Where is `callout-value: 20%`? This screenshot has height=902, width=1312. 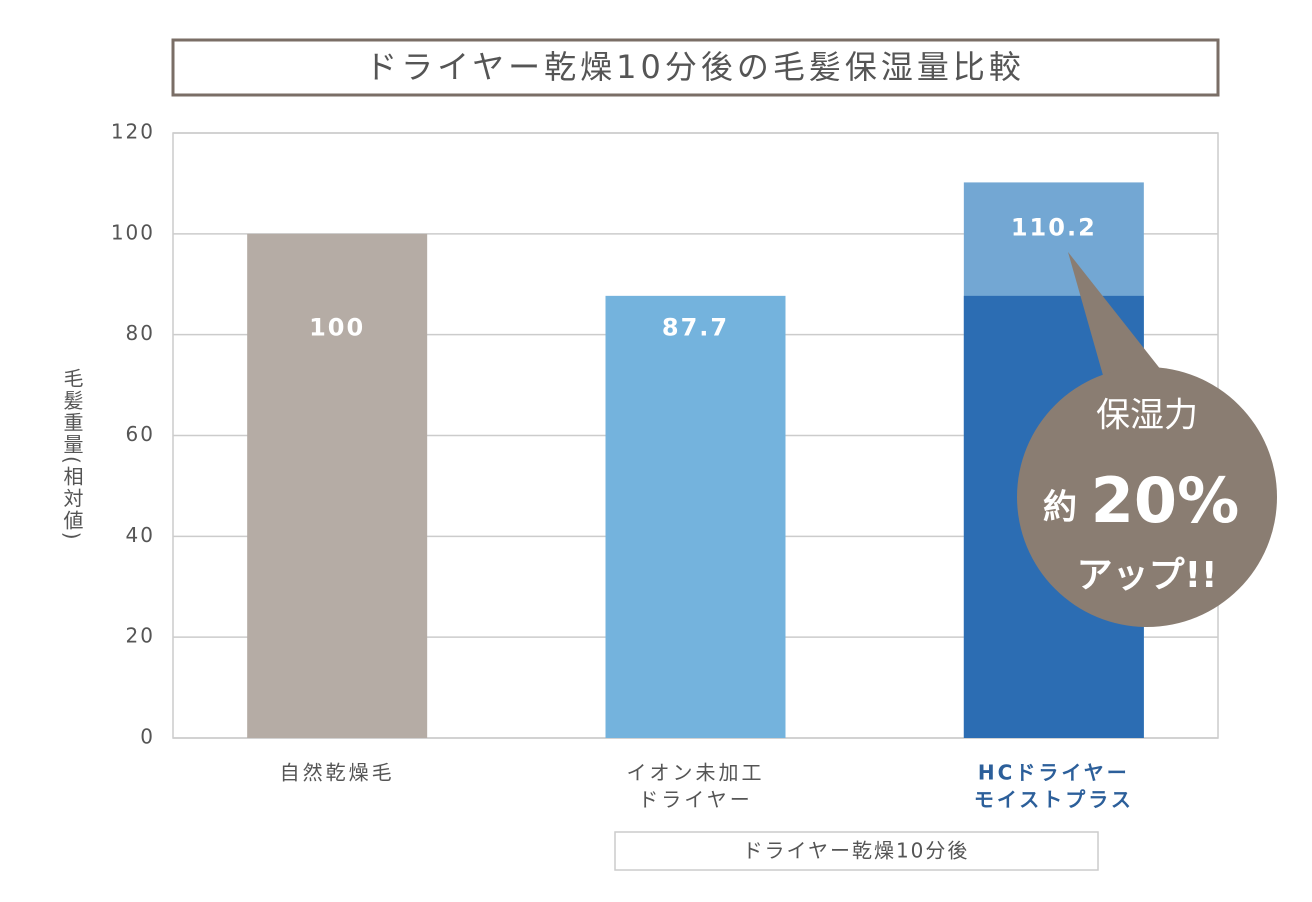
callout-value: 20% is located at coordinates (1165, 500).